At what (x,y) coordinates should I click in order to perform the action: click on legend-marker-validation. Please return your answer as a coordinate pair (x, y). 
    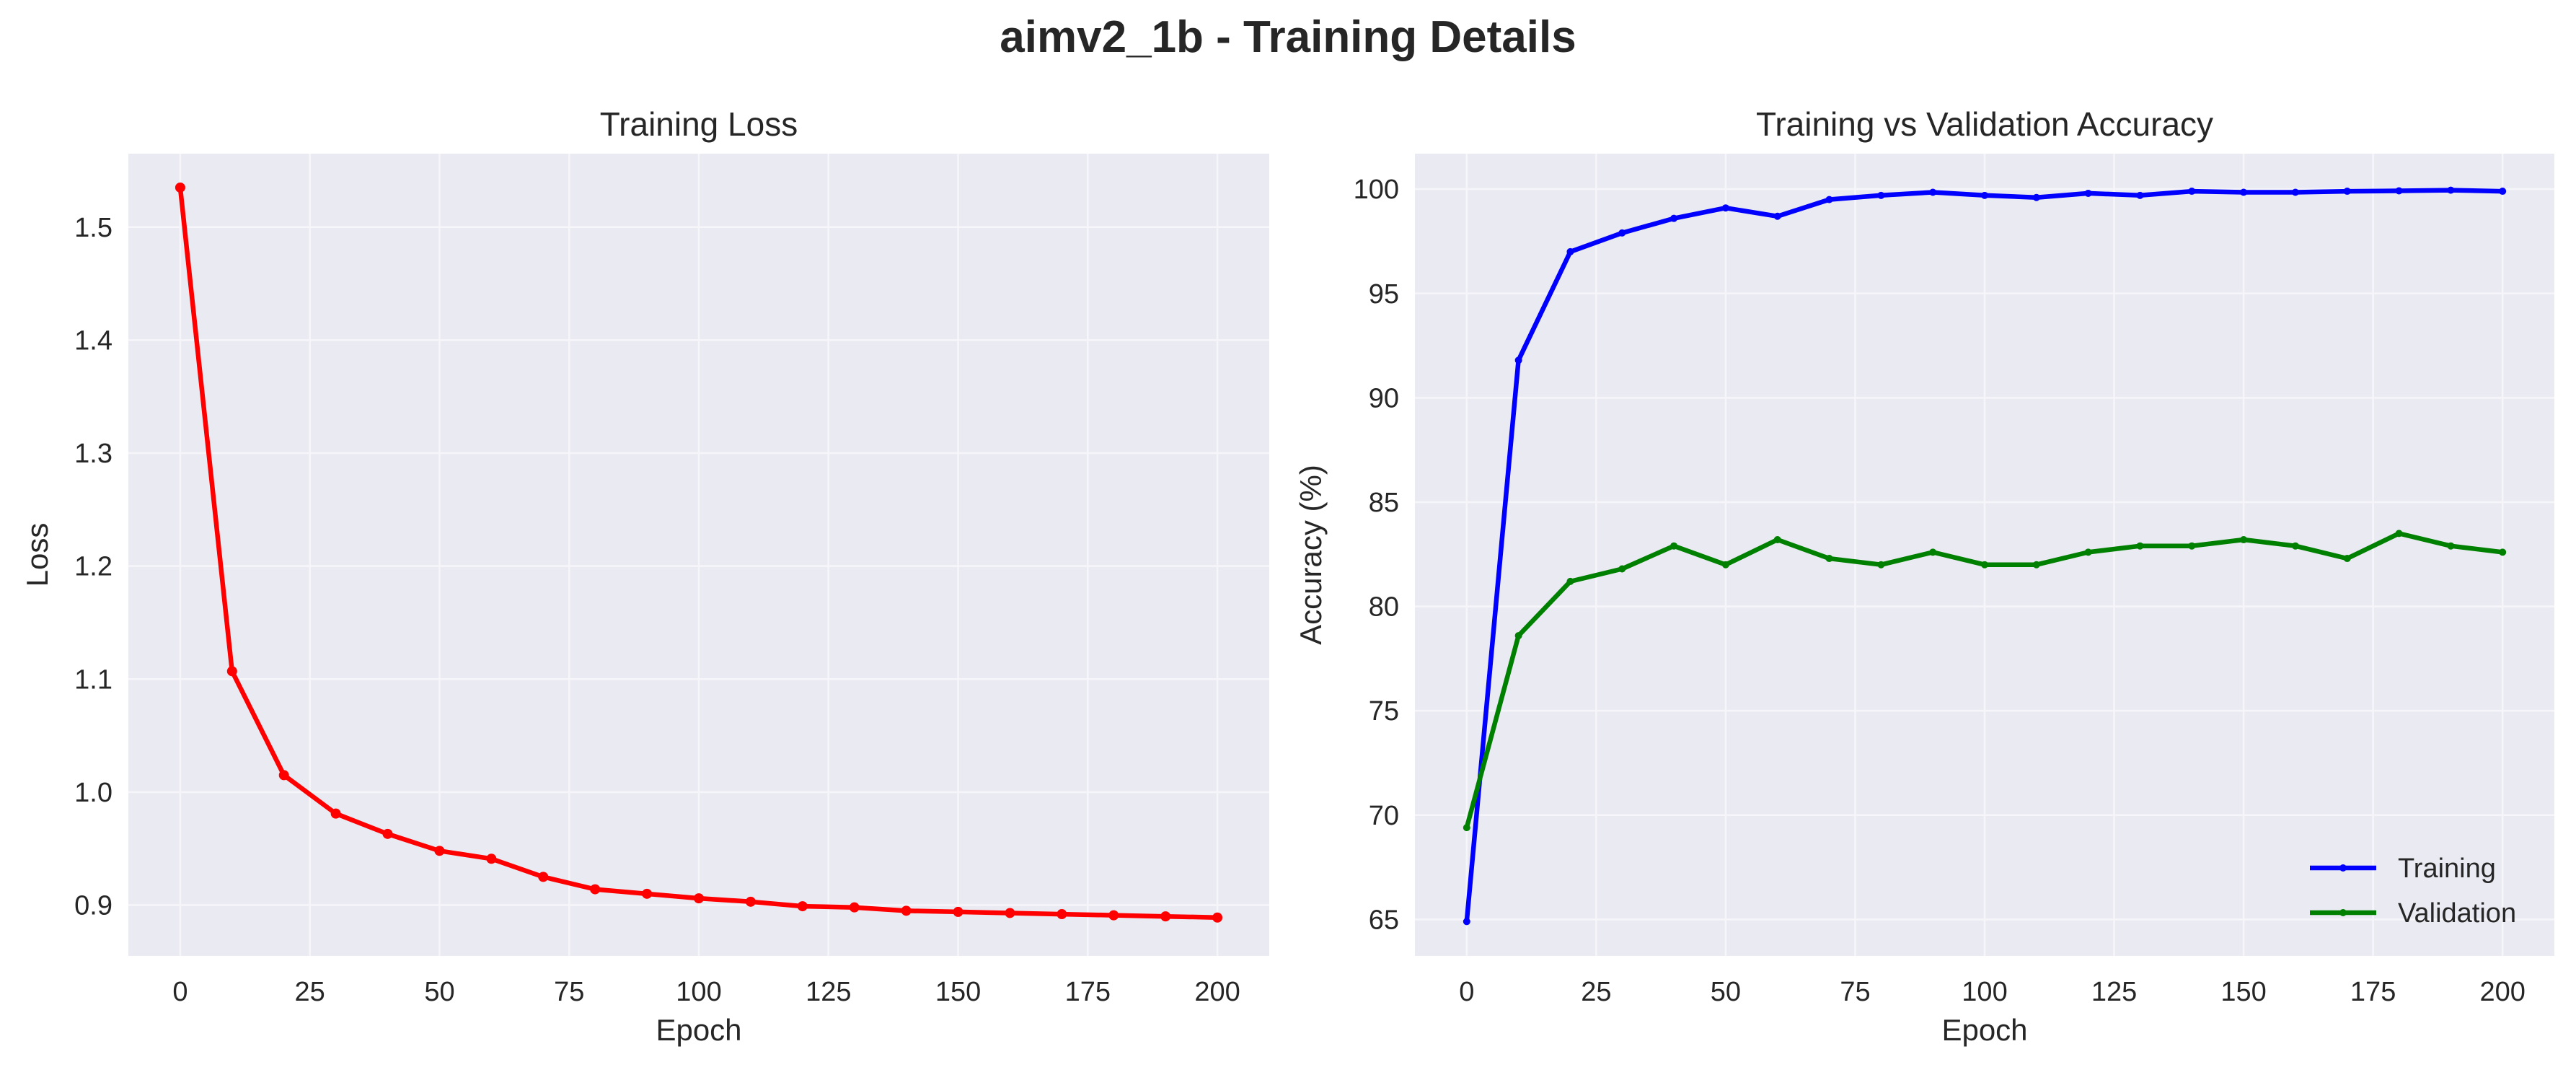
    Looking at the image, I should click on (2343, 912).